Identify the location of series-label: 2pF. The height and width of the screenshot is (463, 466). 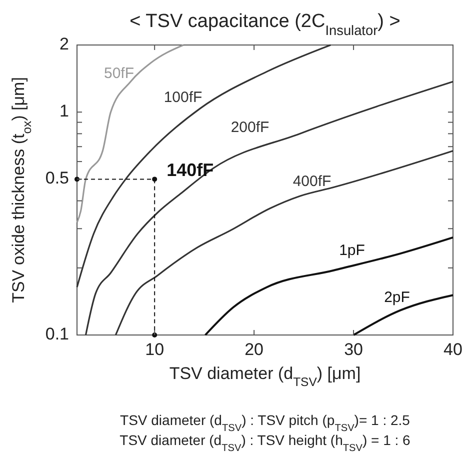
(397, 297).